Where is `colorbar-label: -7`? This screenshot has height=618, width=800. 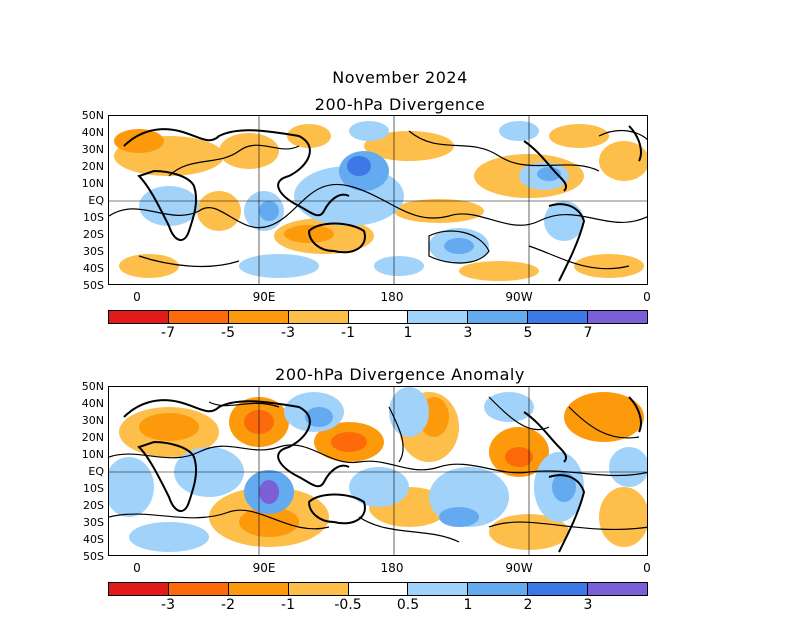
colorbar-label: -7 is located at coordinates (168, 333).